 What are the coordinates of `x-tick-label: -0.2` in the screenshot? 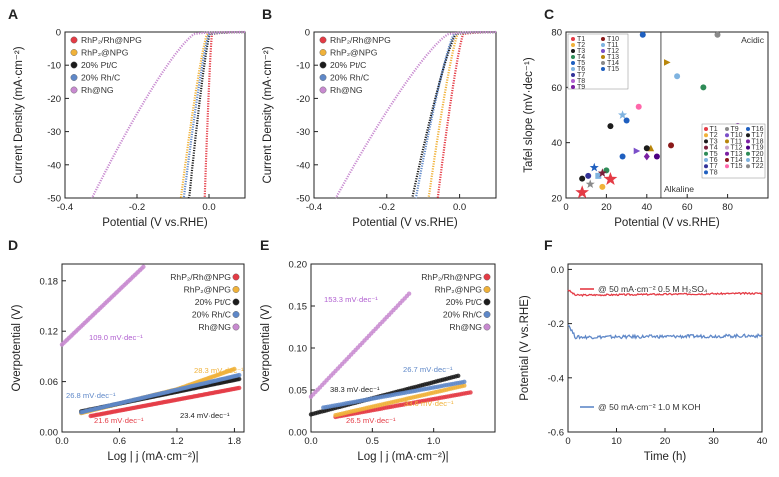 It's located at (387, 207).